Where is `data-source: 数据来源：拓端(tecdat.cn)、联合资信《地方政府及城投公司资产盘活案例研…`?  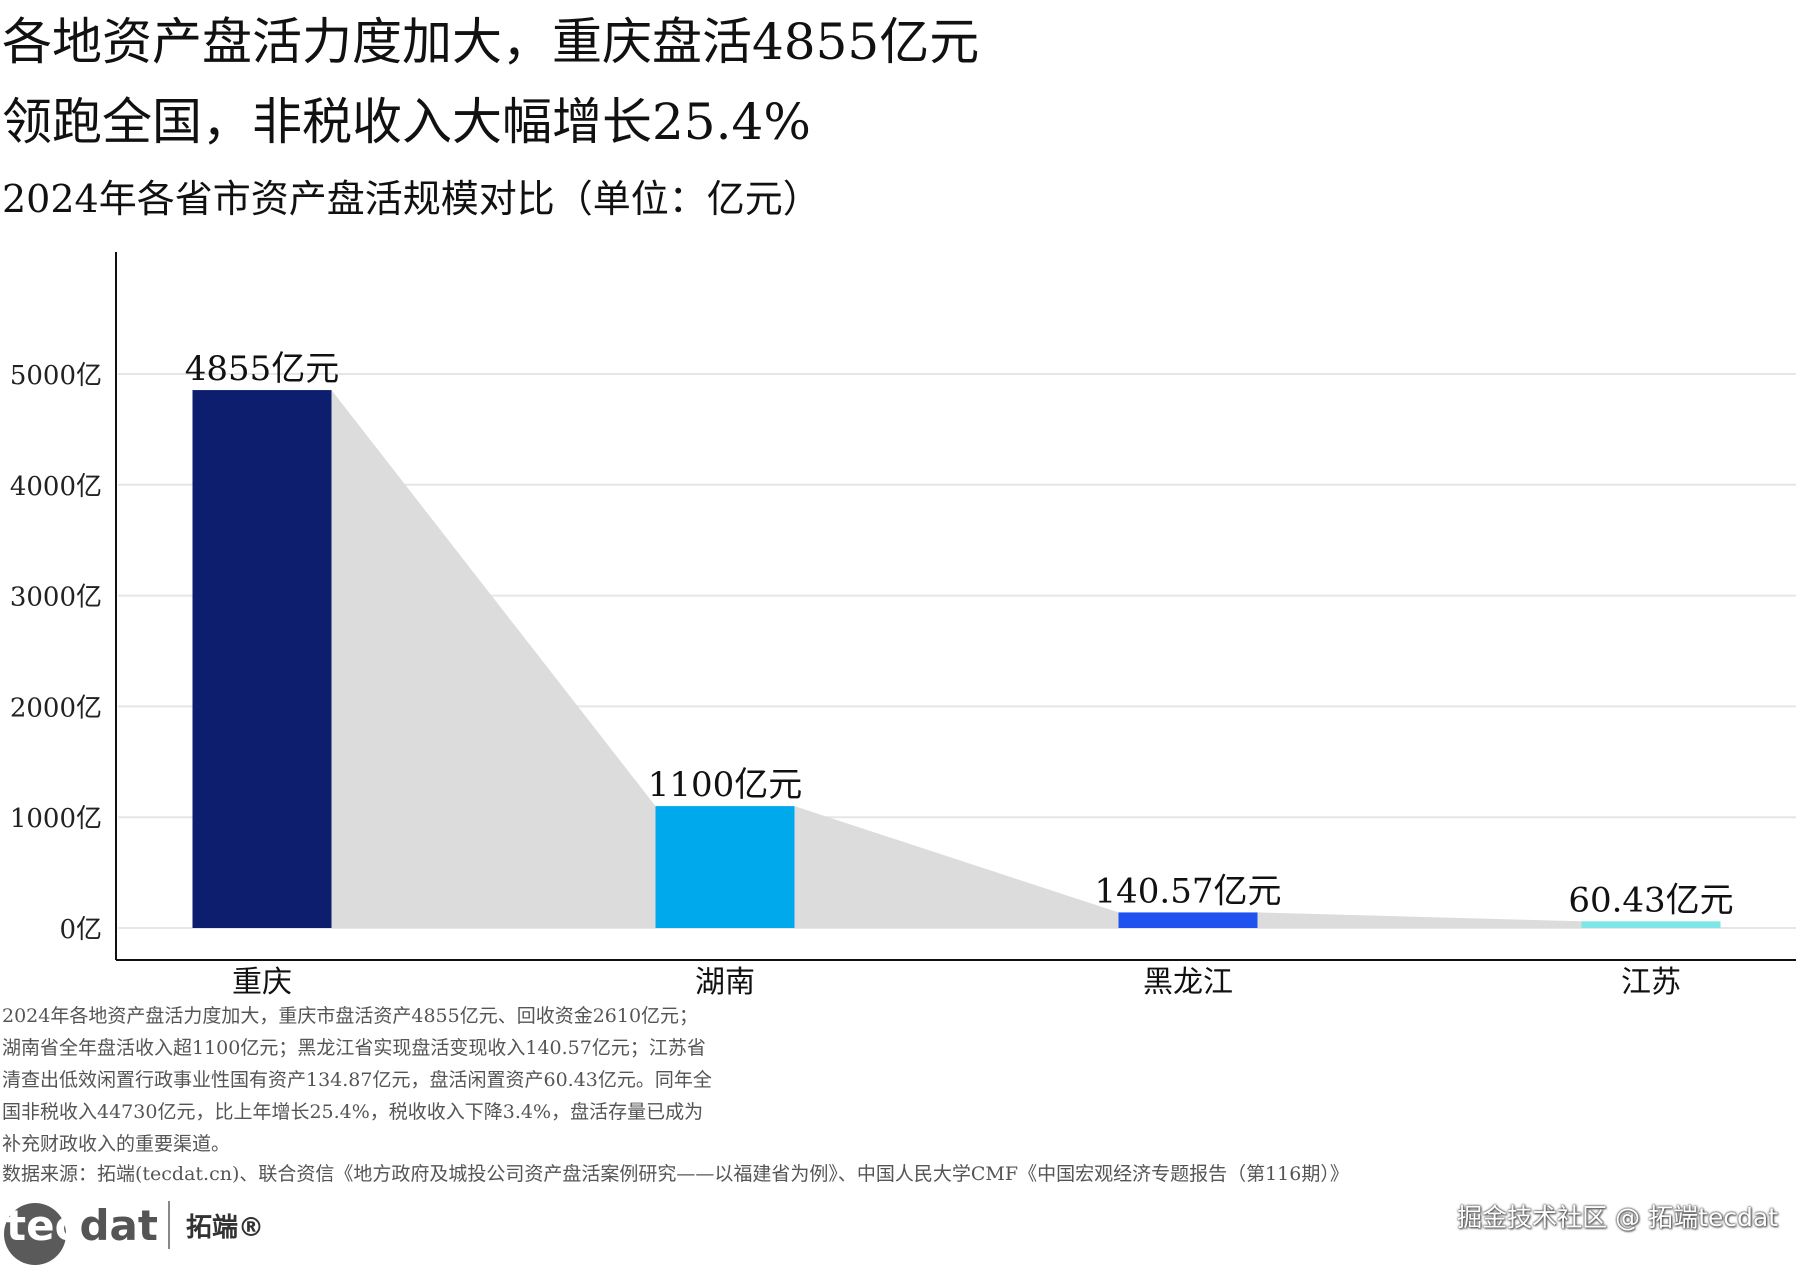
data-source: 数据来源：拓端(tecdat.cn)、联合资信《地方政府及城投公司资产盘活案例研… is located at coordinates (675, 1174).